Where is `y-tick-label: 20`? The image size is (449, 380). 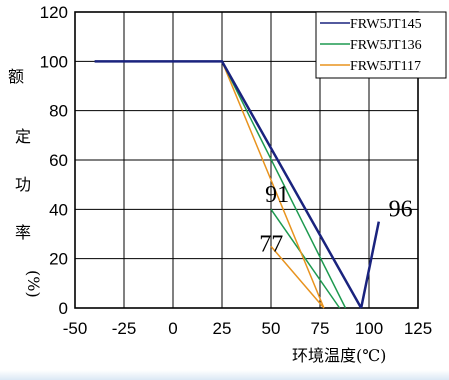
y-tick-label: 20 is located at coordinates (58, 259).